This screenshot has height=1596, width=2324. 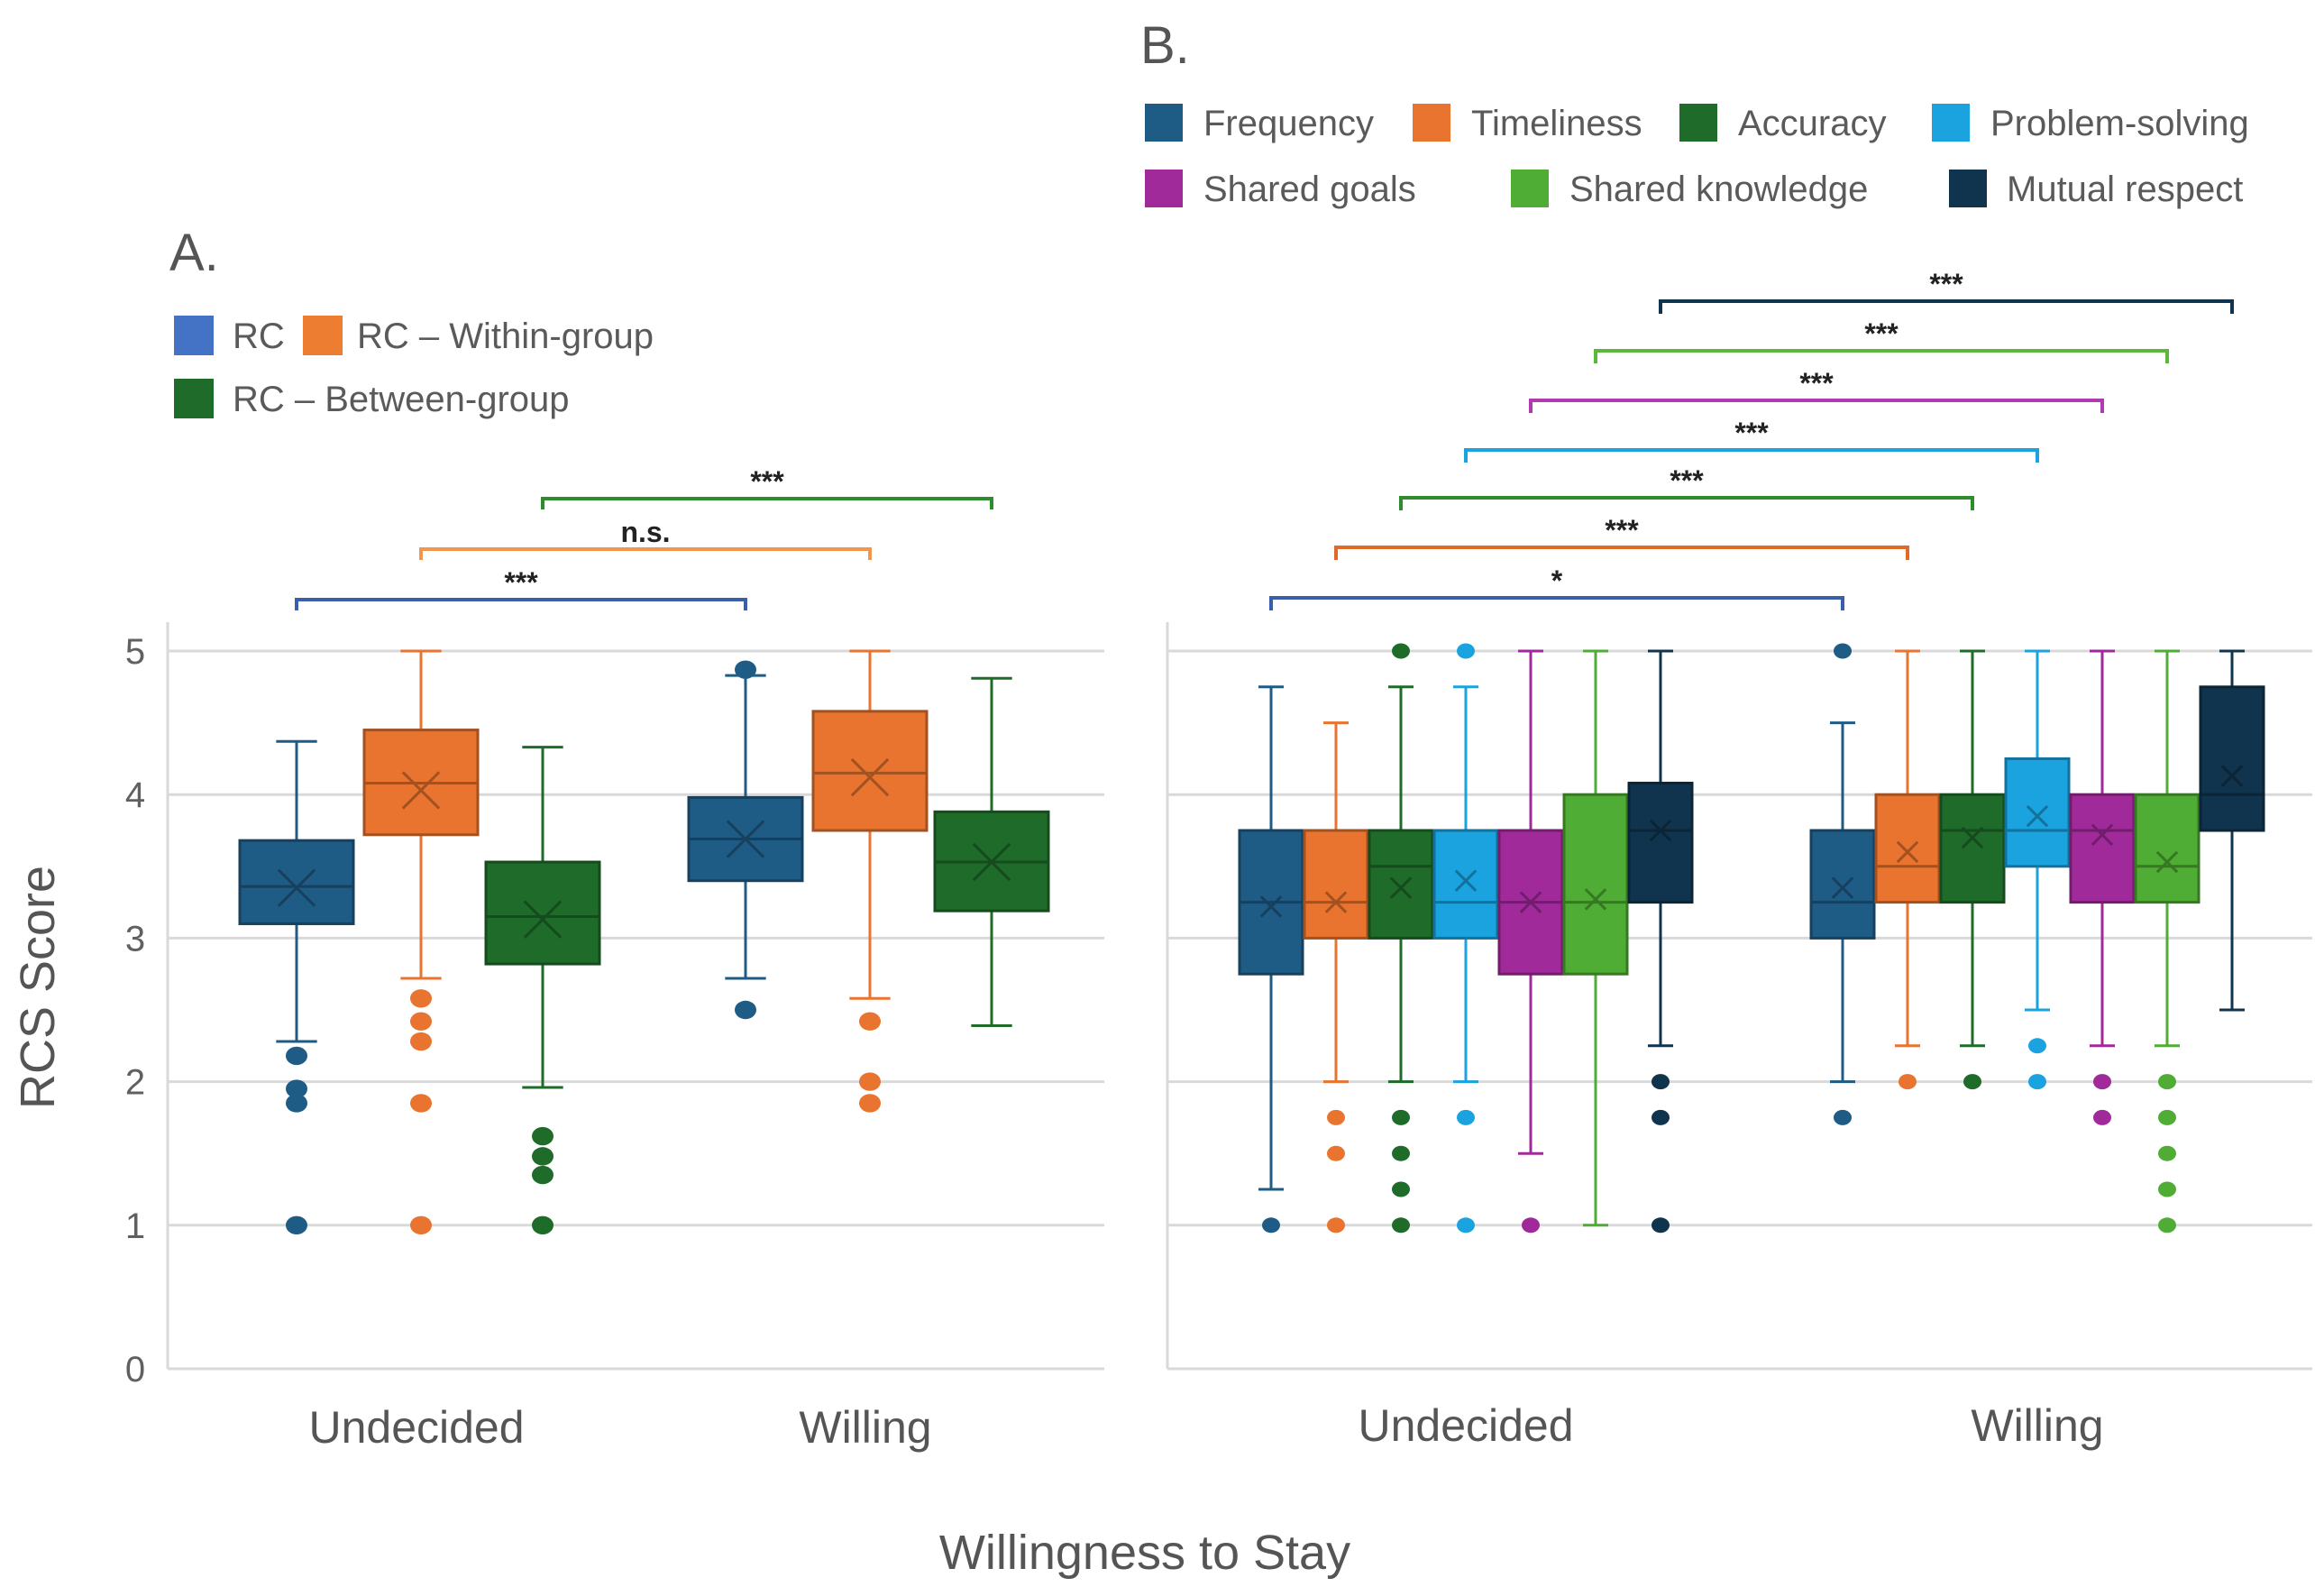 I want to click on box-a-rc-between-group-undecided-mean-marker, so click(x=543, y=919).